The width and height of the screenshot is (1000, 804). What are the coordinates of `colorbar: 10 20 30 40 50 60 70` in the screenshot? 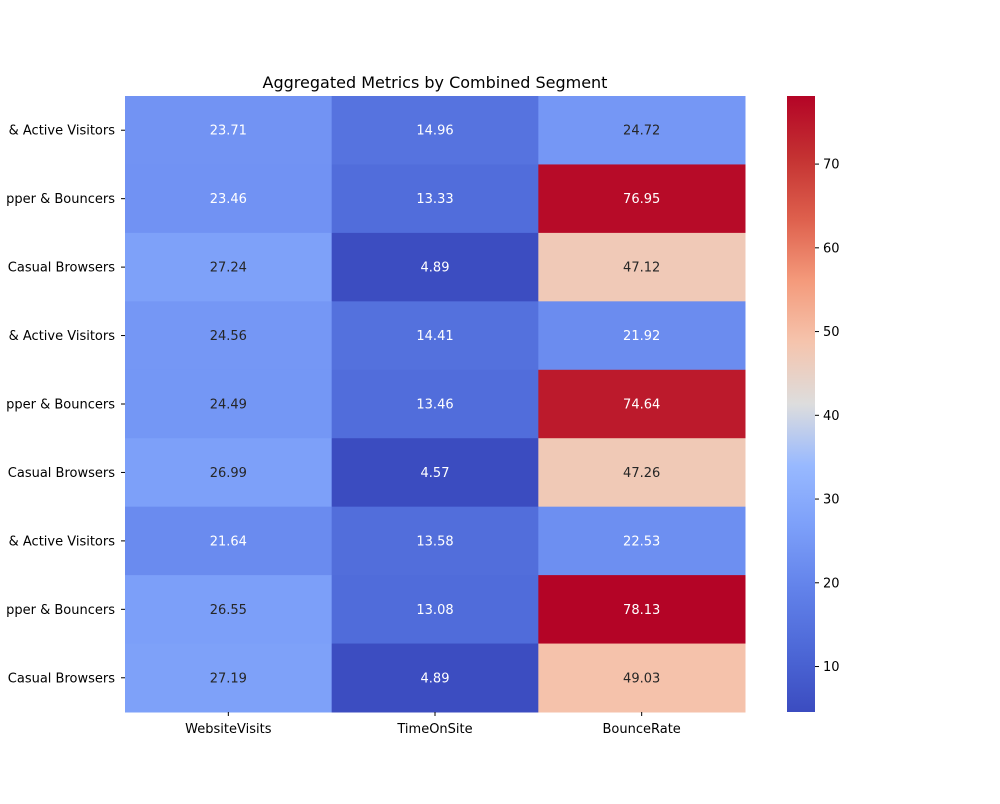 It's located at (813, 404).